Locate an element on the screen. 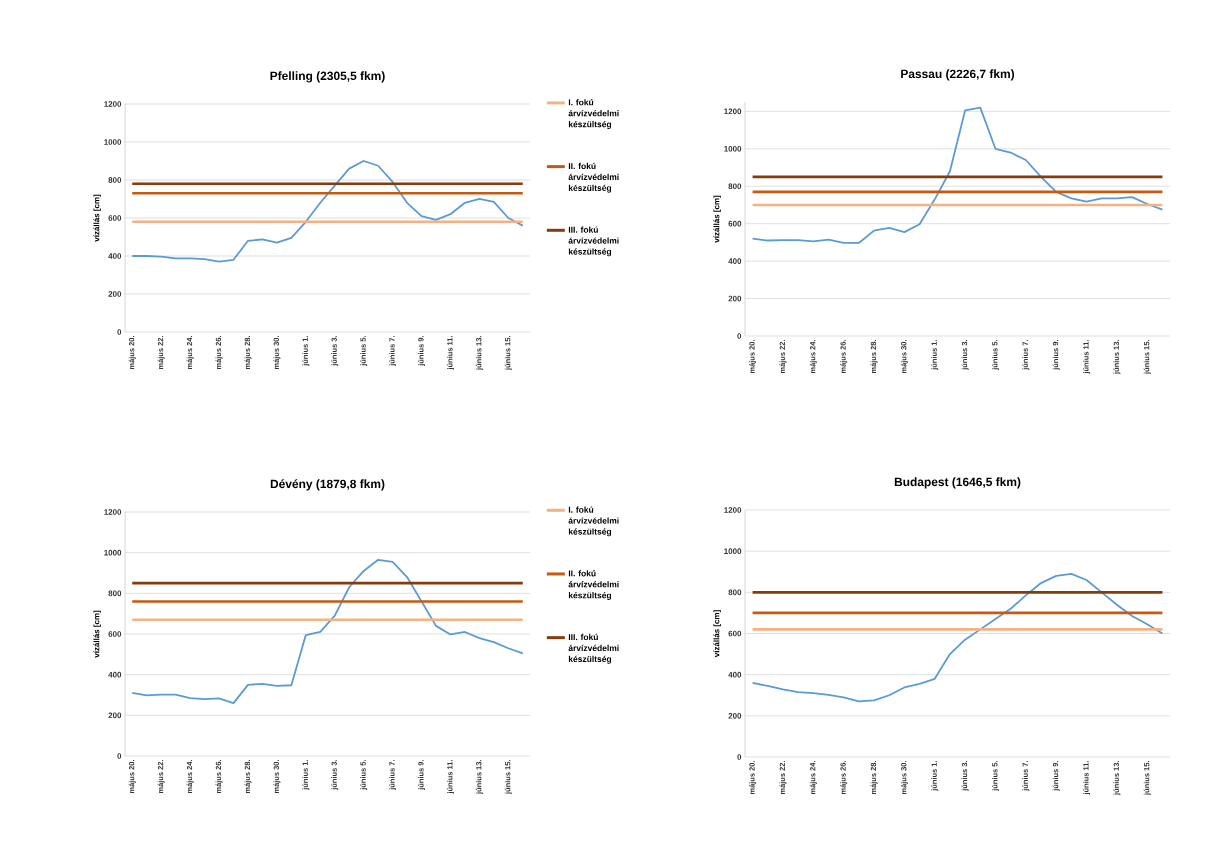  chart-title: Passau (2226,7 fkm) is located at coordinates (958, 75).